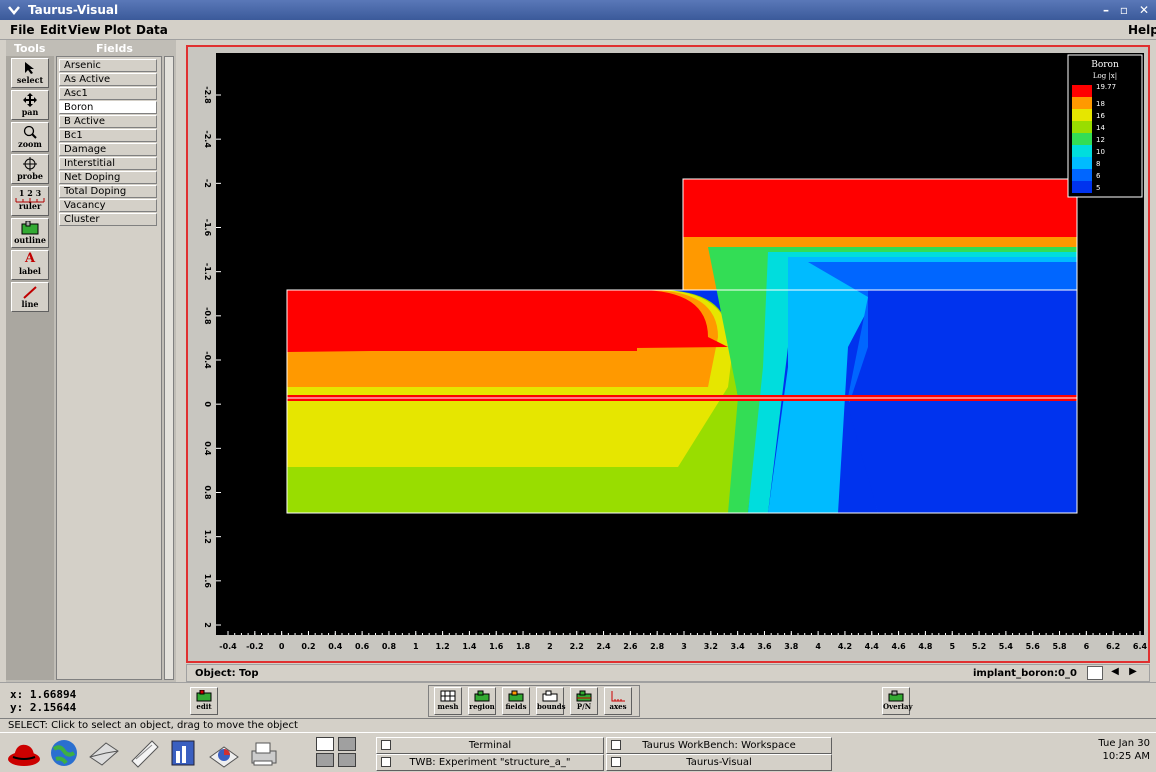 This screenshot has height=772, width=1156. I want to click on overlay-button: Overlay, so click(897, 701).